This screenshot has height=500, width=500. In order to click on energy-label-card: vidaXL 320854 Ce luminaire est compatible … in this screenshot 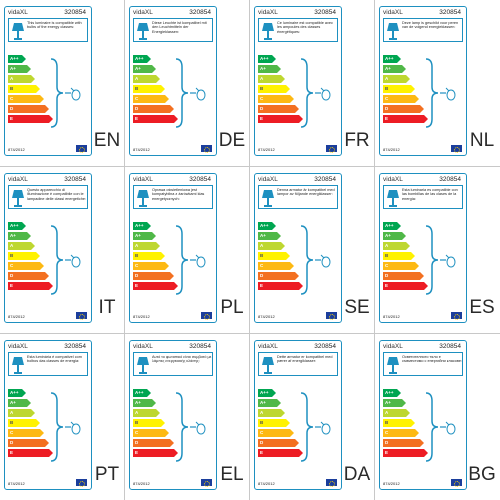, I will do `click(298, 81)`.